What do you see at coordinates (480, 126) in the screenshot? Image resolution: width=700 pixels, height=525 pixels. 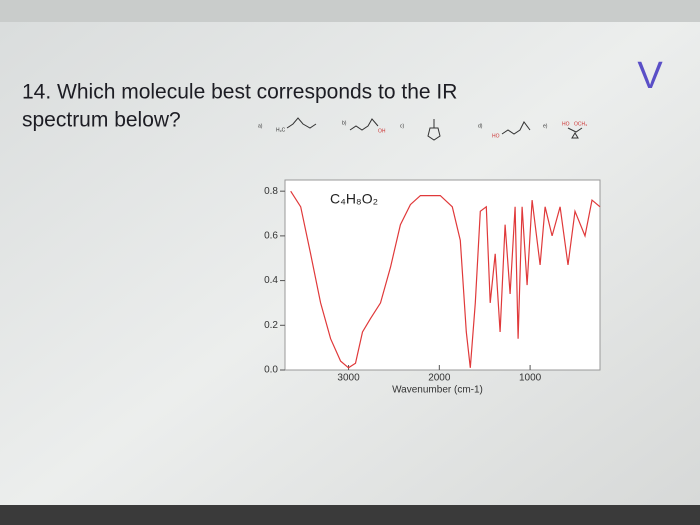 I see `option-letter: d)` at bounding box center [480, 126].